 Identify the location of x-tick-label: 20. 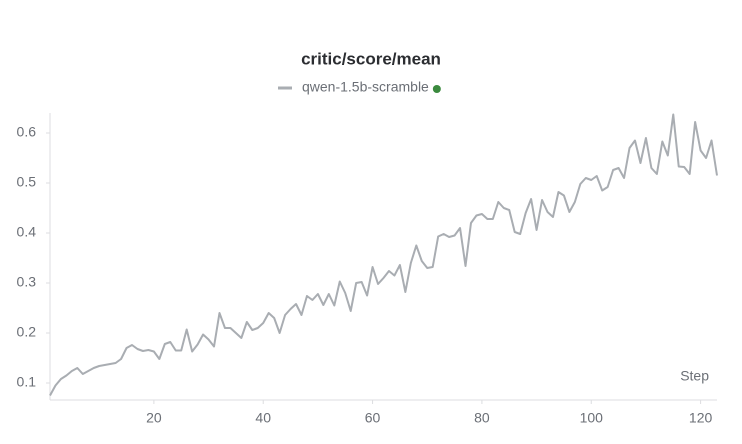
(154, 418).